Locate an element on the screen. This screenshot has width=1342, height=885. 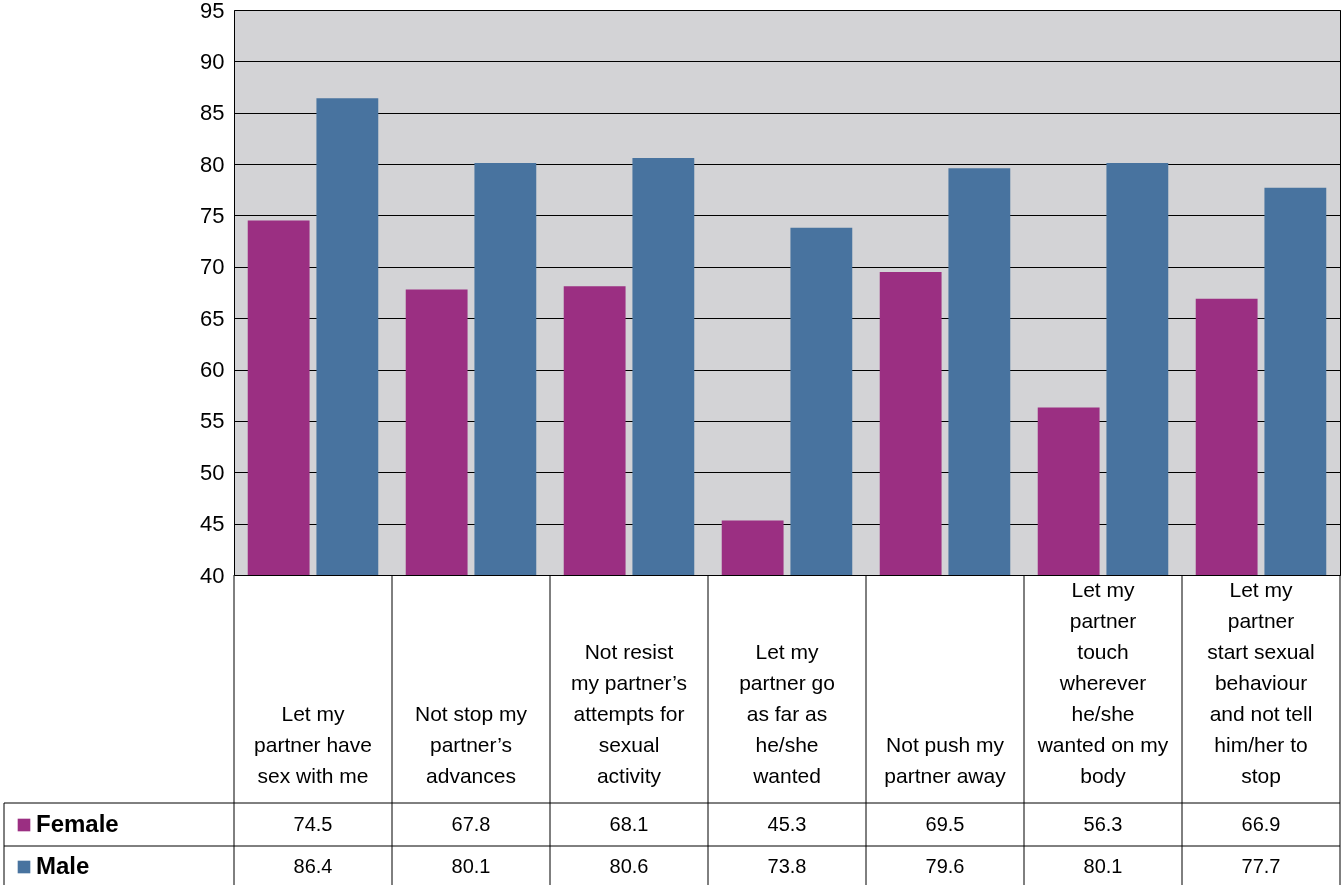
x-tick-label: Not resist my partner’s attempts for sexual activity is located at coordinates (629, 713).